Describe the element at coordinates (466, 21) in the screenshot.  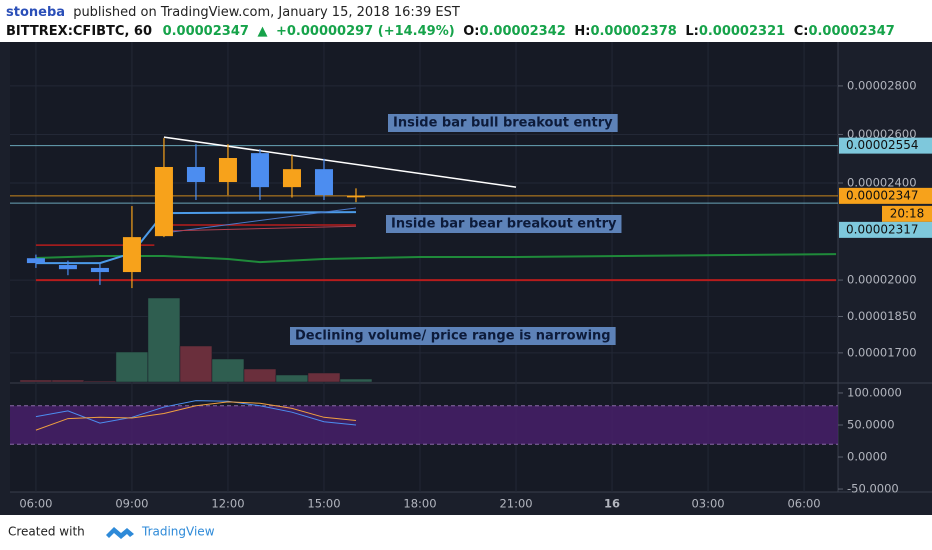
I see `header-bg` at that location.